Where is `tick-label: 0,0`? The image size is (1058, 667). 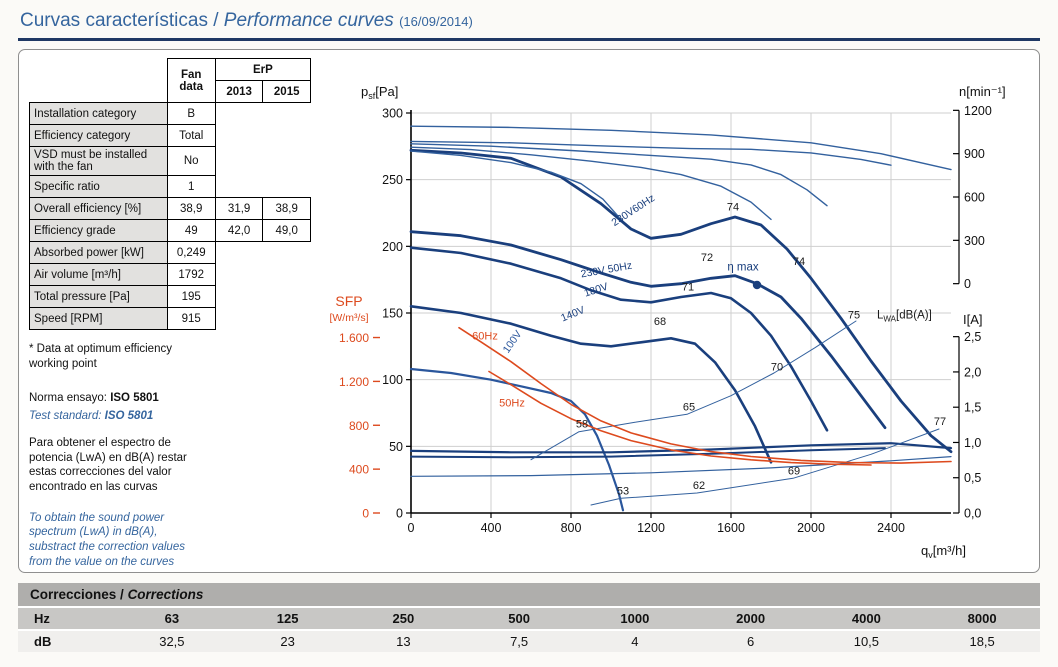 tick-label: 0,0 is located at coordinates (972, 514).